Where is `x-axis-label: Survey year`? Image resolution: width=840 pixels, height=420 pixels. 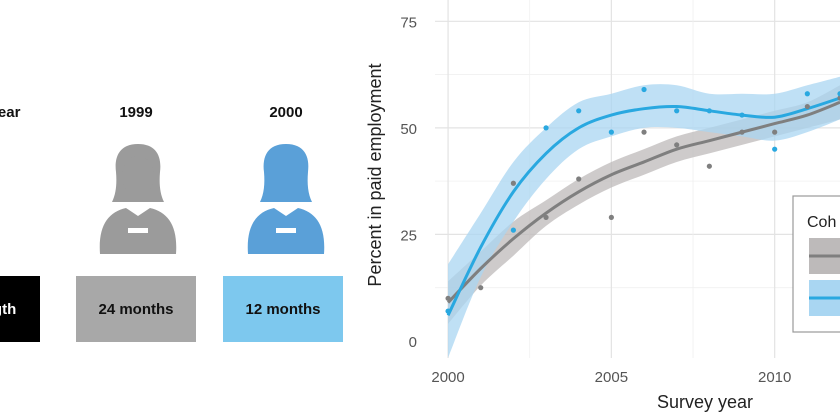
x-axis-label: Survey year is located at coordinates (705, 402).